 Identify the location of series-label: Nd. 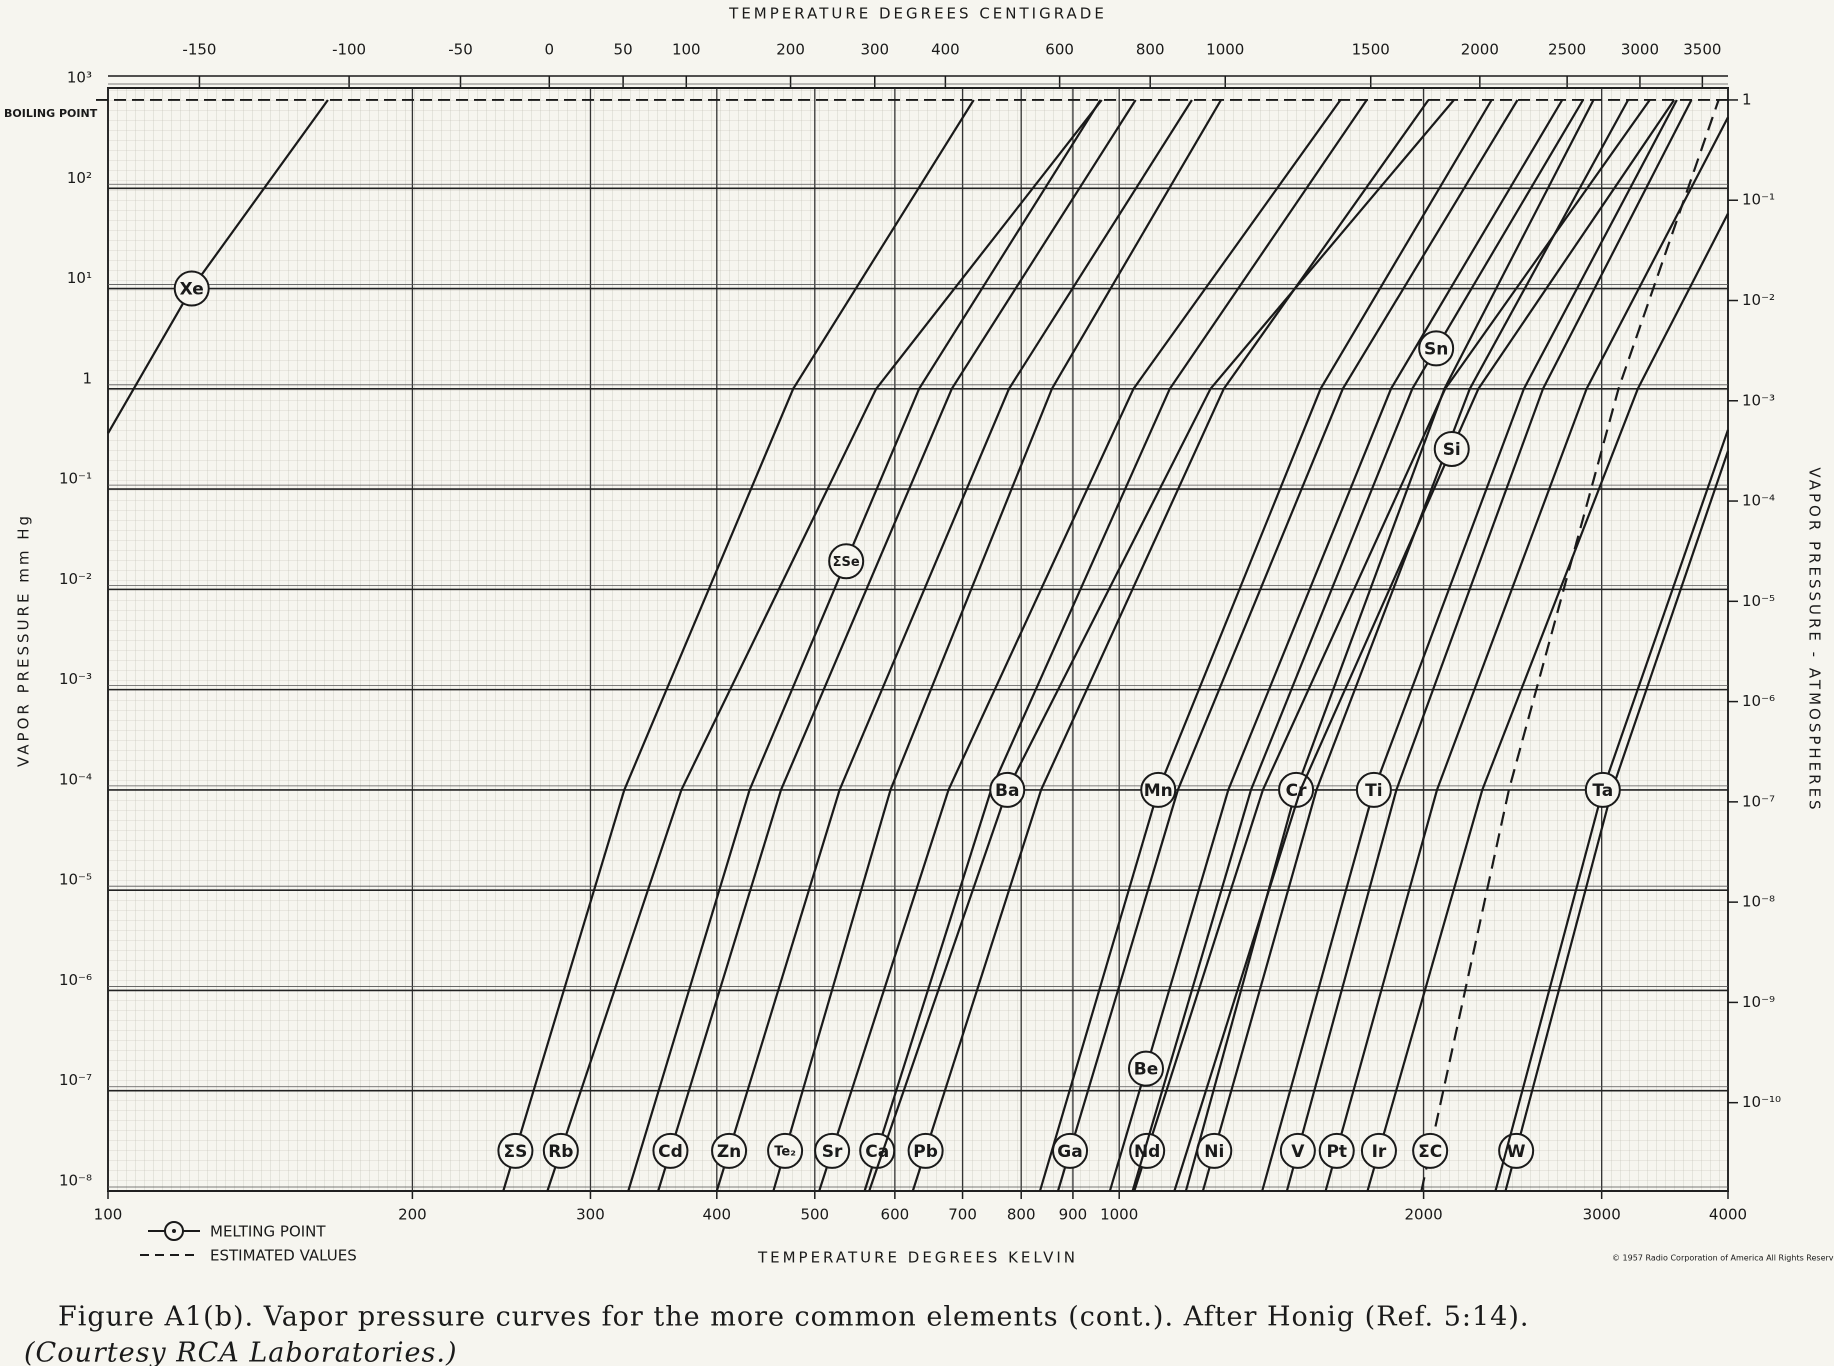
(1147, 1152).